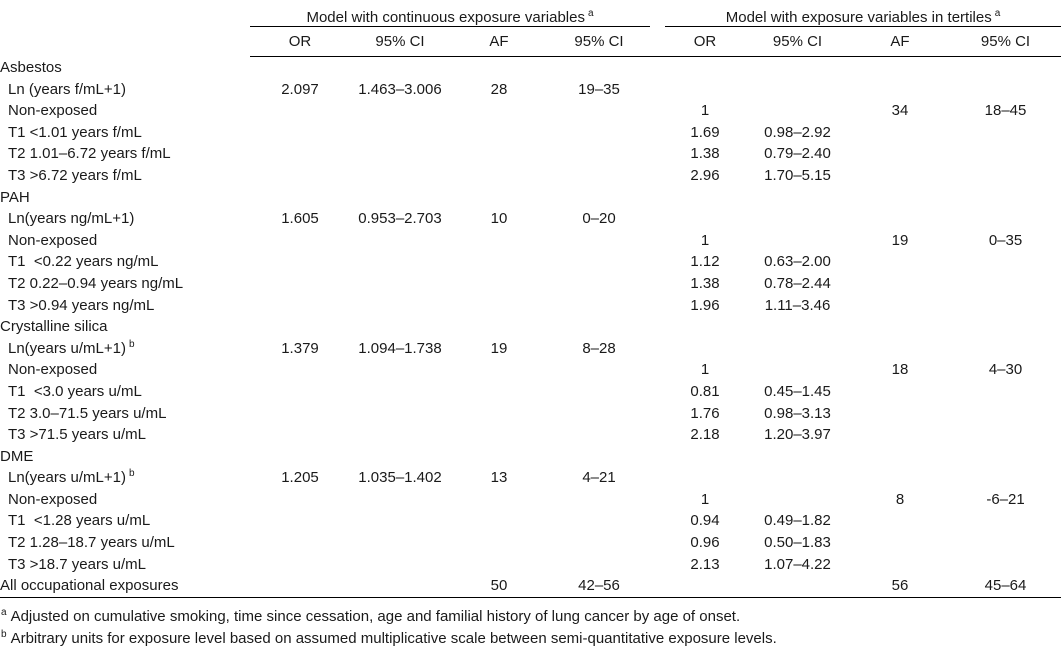 The image size is (1061, 648). What do you see at coordinates (530, 457) in the screenshot?
I see `table-row: DME` at bounding box center [530, 457].